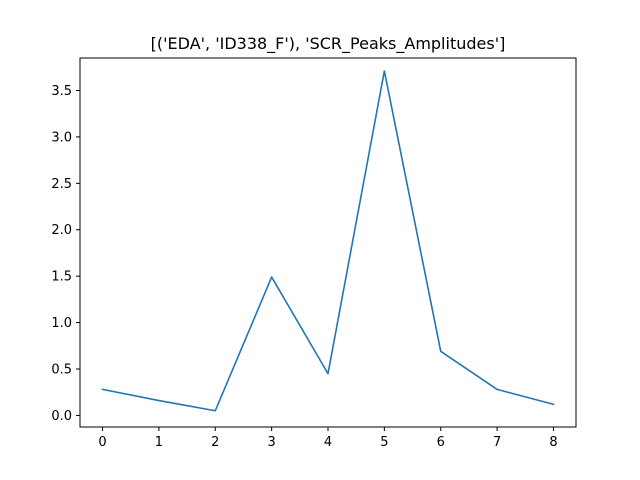 The image size is (640, 480). Describe the element at coordinates (497, 442) in the screenshot. I see `x-tick-label: 7` at that location.